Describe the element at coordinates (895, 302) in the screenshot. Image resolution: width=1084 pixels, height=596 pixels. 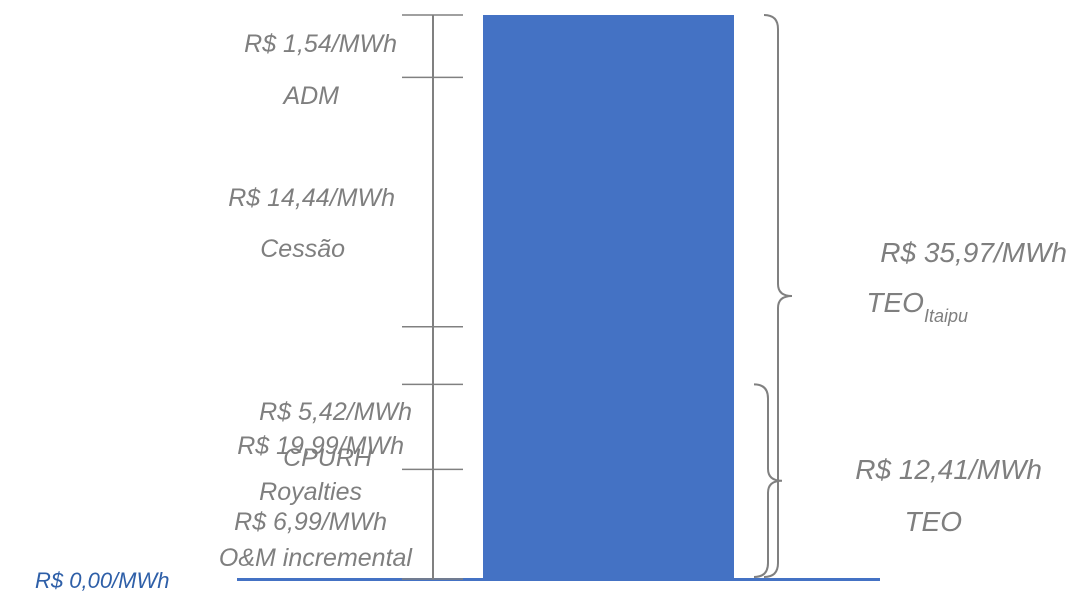
I see `teo-itaipu-name-main: TEO` at that location.